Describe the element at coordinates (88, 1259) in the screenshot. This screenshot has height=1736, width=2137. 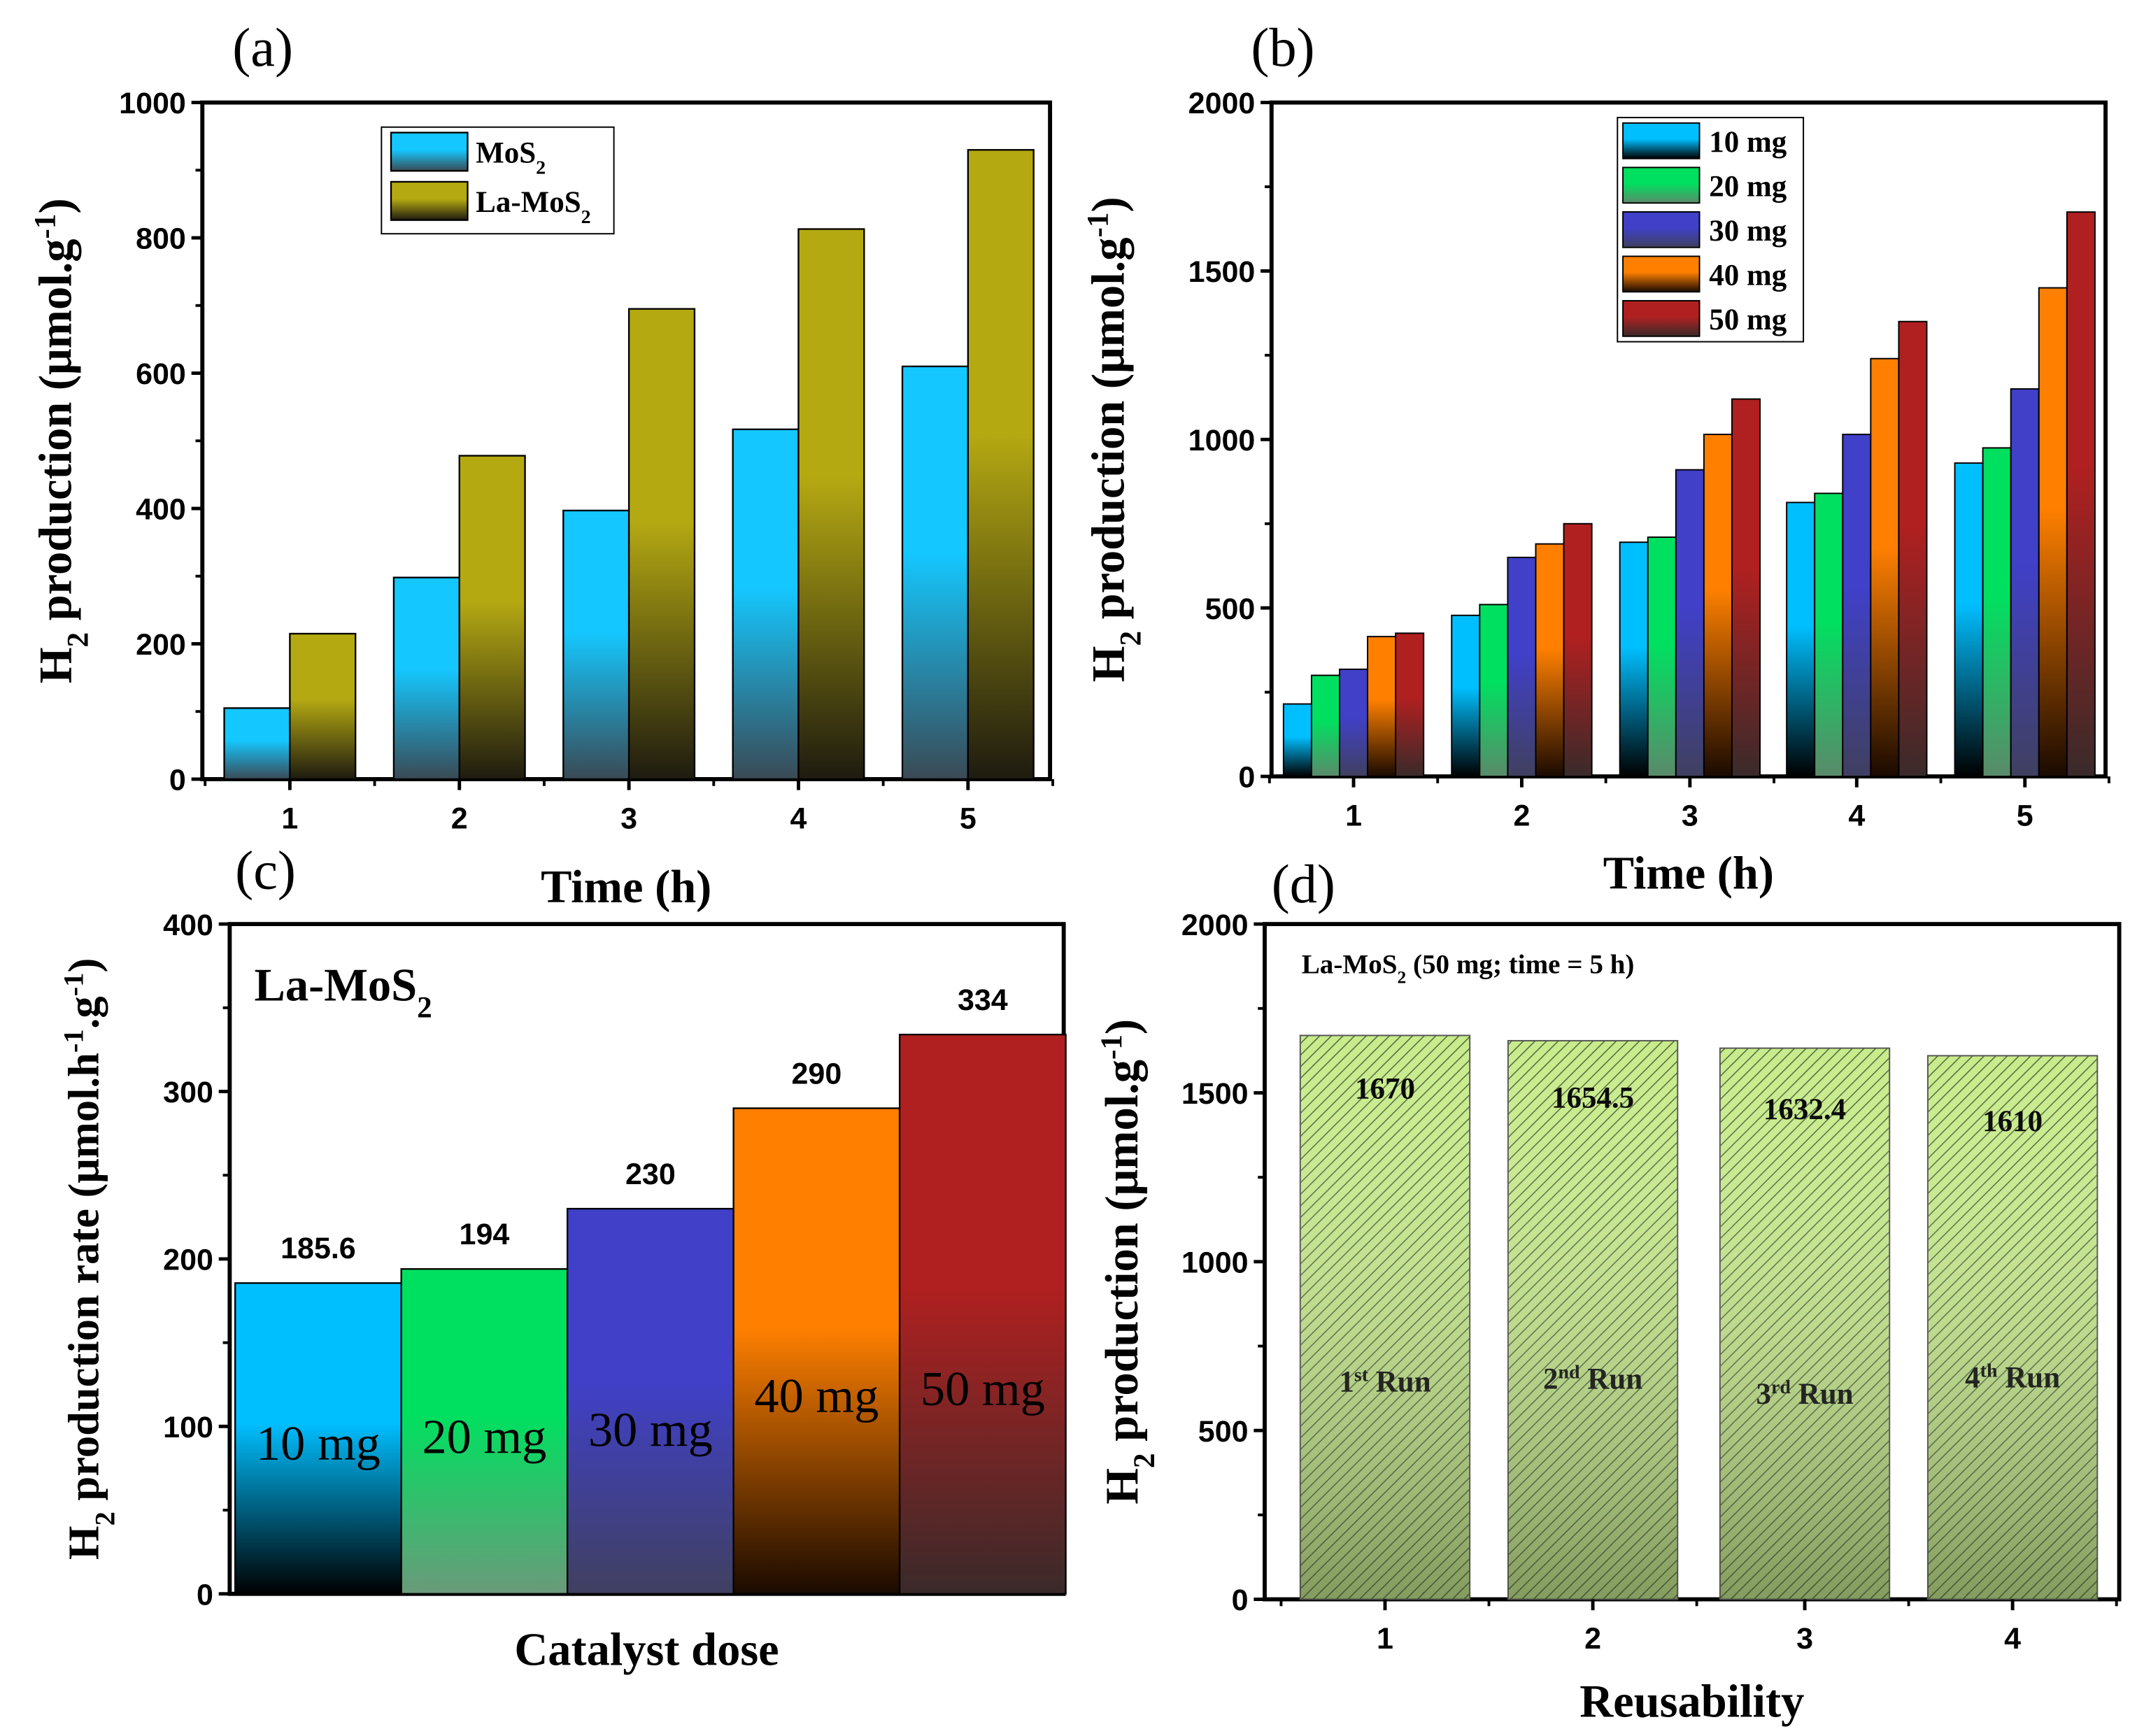
I see `y-axis-label: H2 production rate (μmol.h-1.g-1)` at that location.